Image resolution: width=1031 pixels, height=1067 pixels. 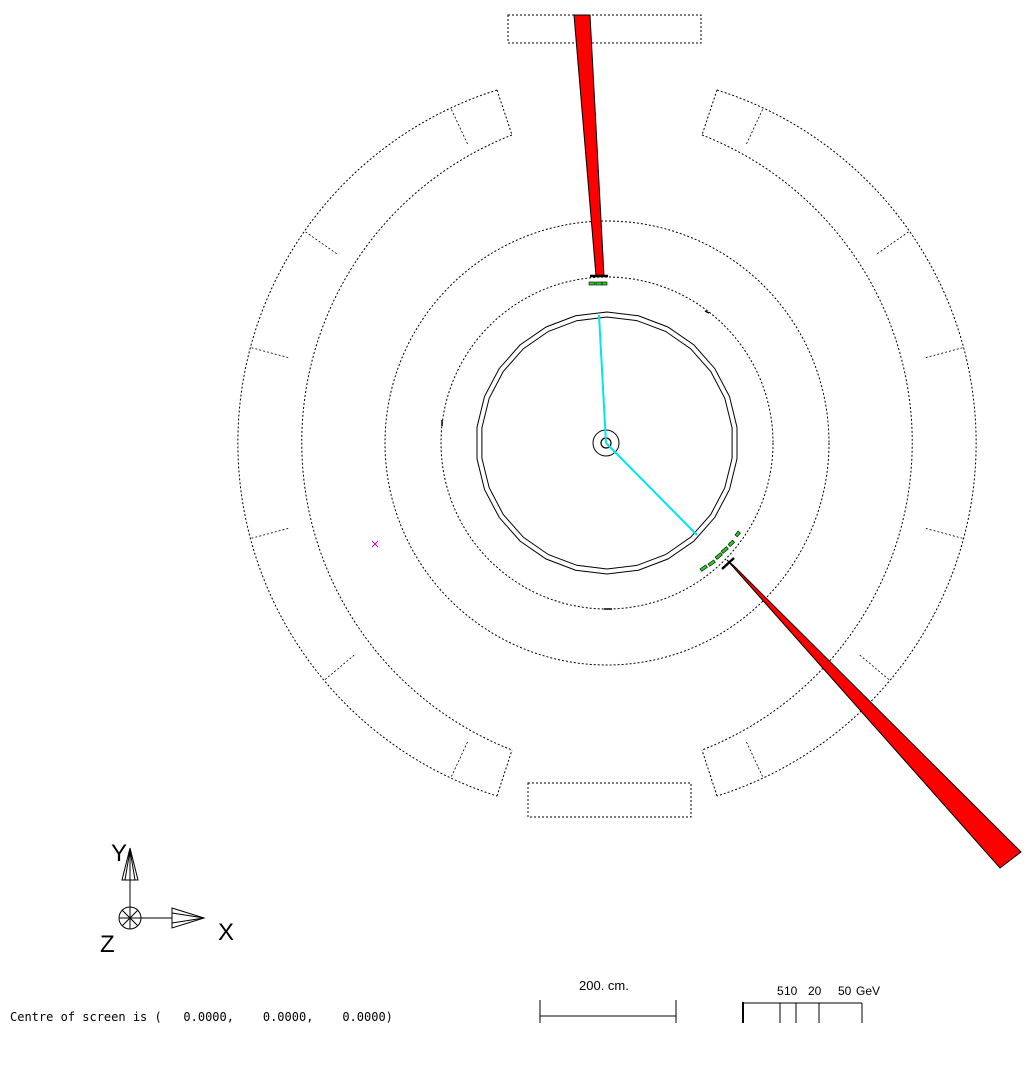 I want to click on tracker-barrel-outer, so click(x=607, y=443).